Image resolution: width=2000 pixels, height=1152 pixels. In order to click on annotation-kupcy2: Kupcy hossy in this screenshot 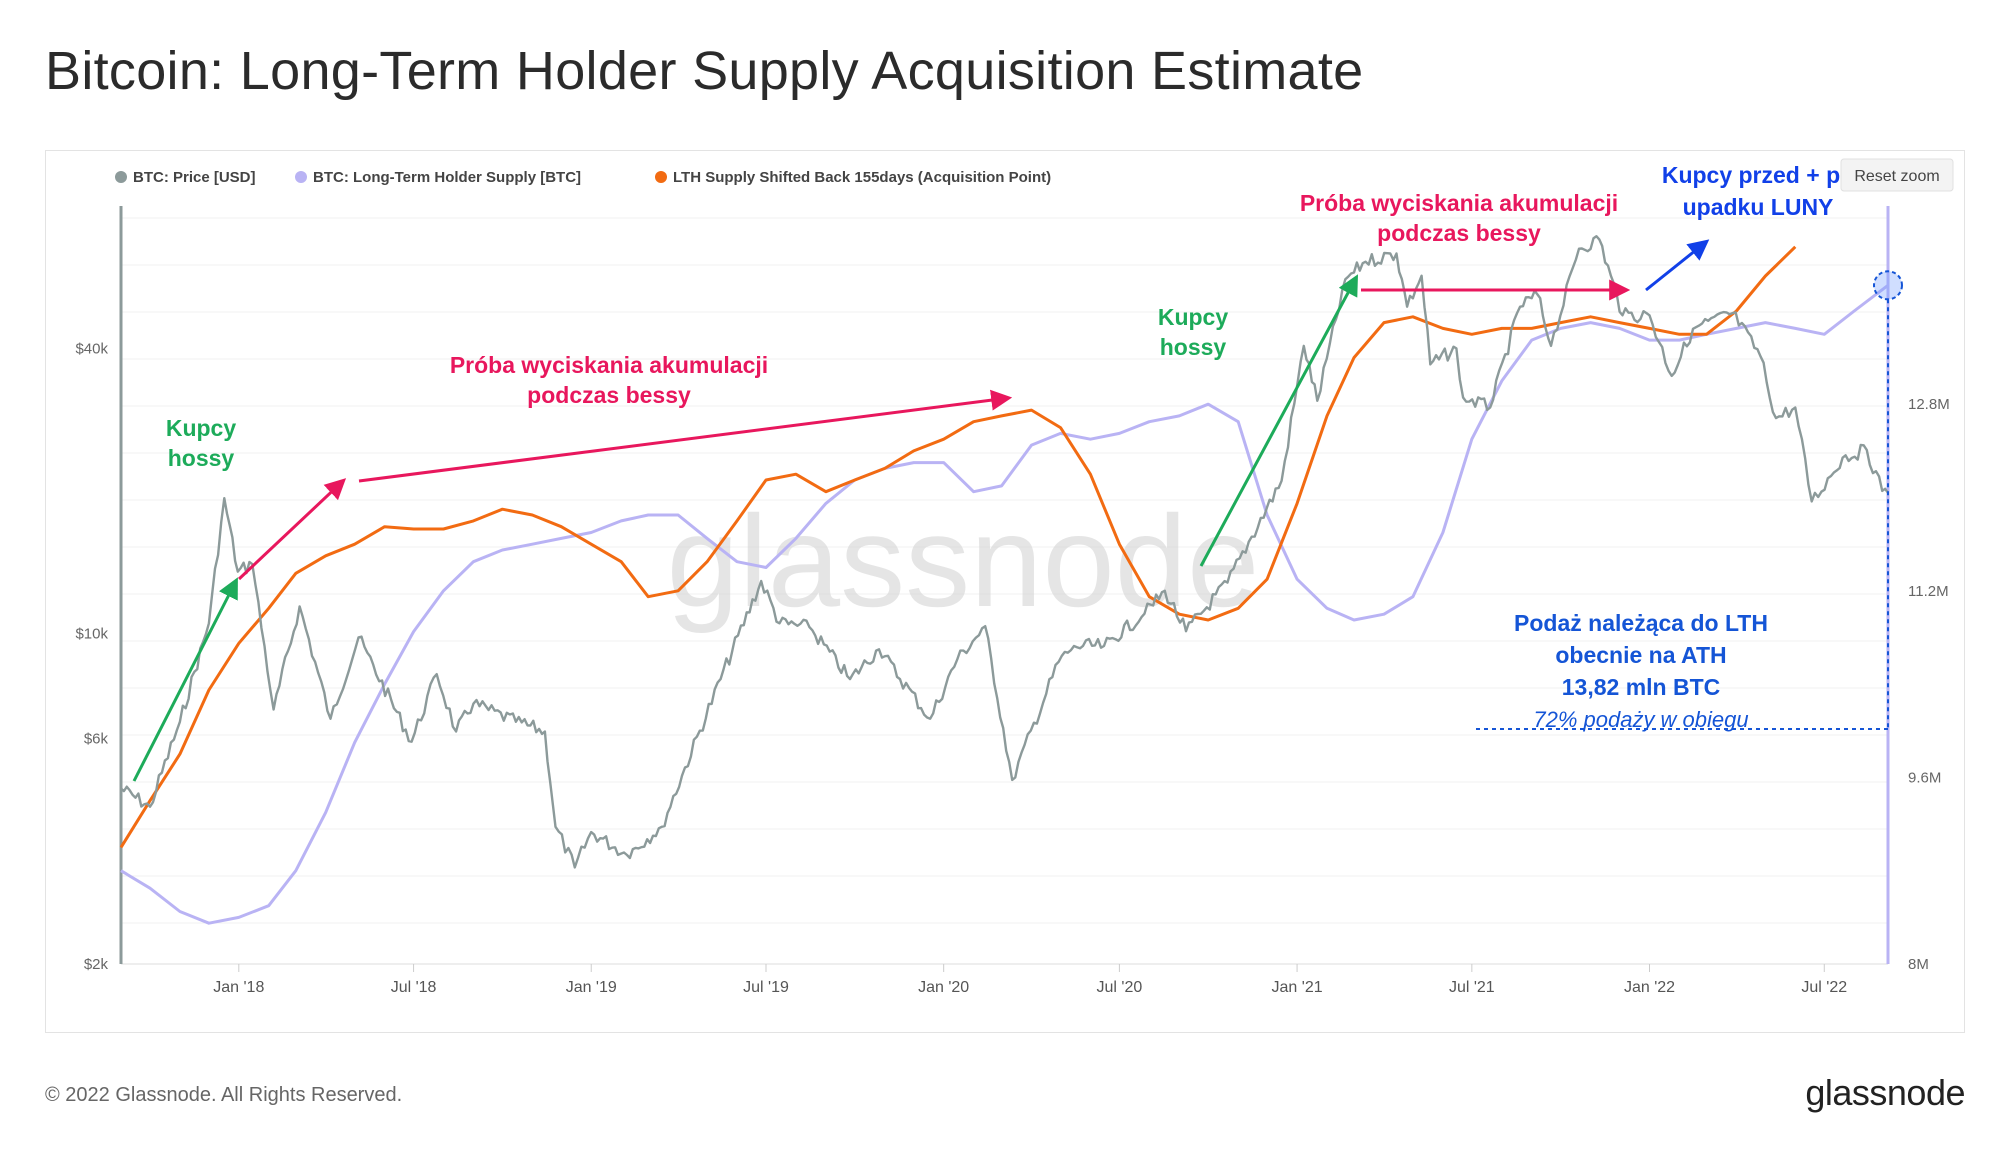, I will do `click(1193, 332)`.